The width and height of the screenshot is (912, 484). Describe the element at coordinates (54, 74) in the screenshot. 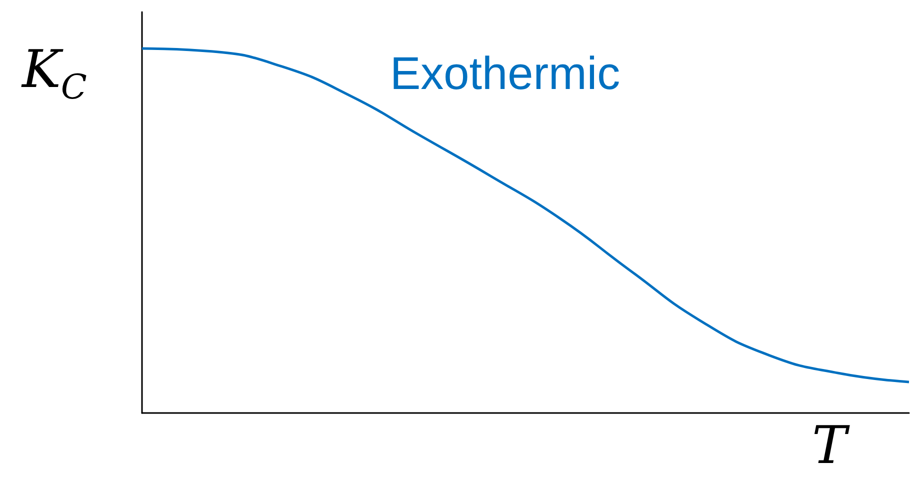

I see `y-axis-title: K$_{C}$` at that location.